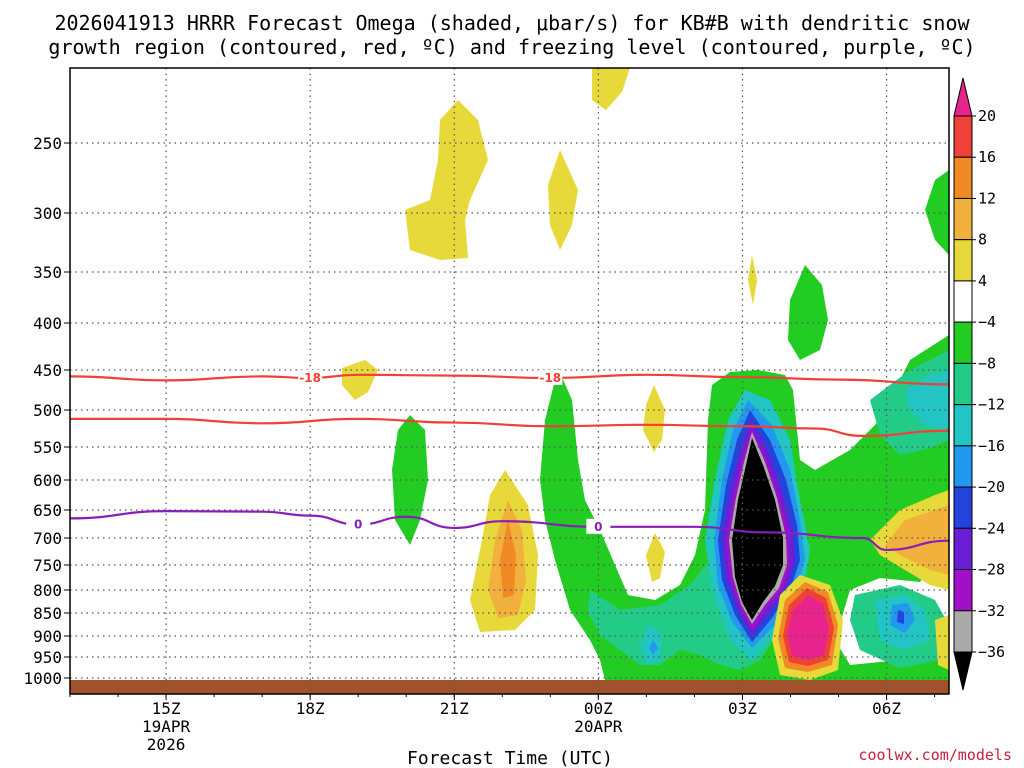 Image resolution: width=1024 pixels, height=768 pixels. I want to click on x-tick-label: 21Z, so click(454, 708).